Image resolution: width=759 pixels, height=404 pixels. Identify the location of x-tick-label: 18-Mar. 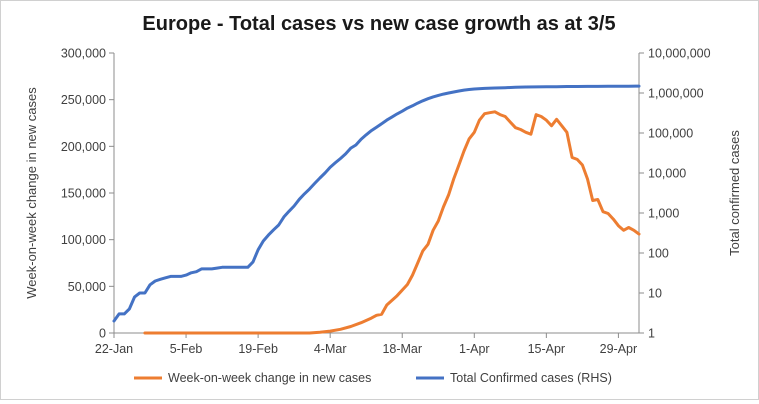
(402, 349).